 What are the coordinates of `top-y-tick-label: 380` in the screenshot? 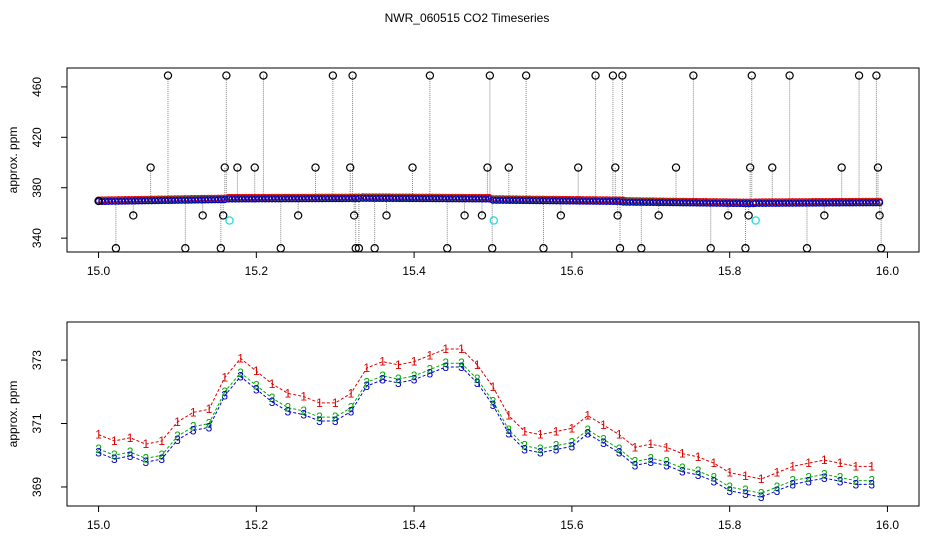 It's located at (37, 187).